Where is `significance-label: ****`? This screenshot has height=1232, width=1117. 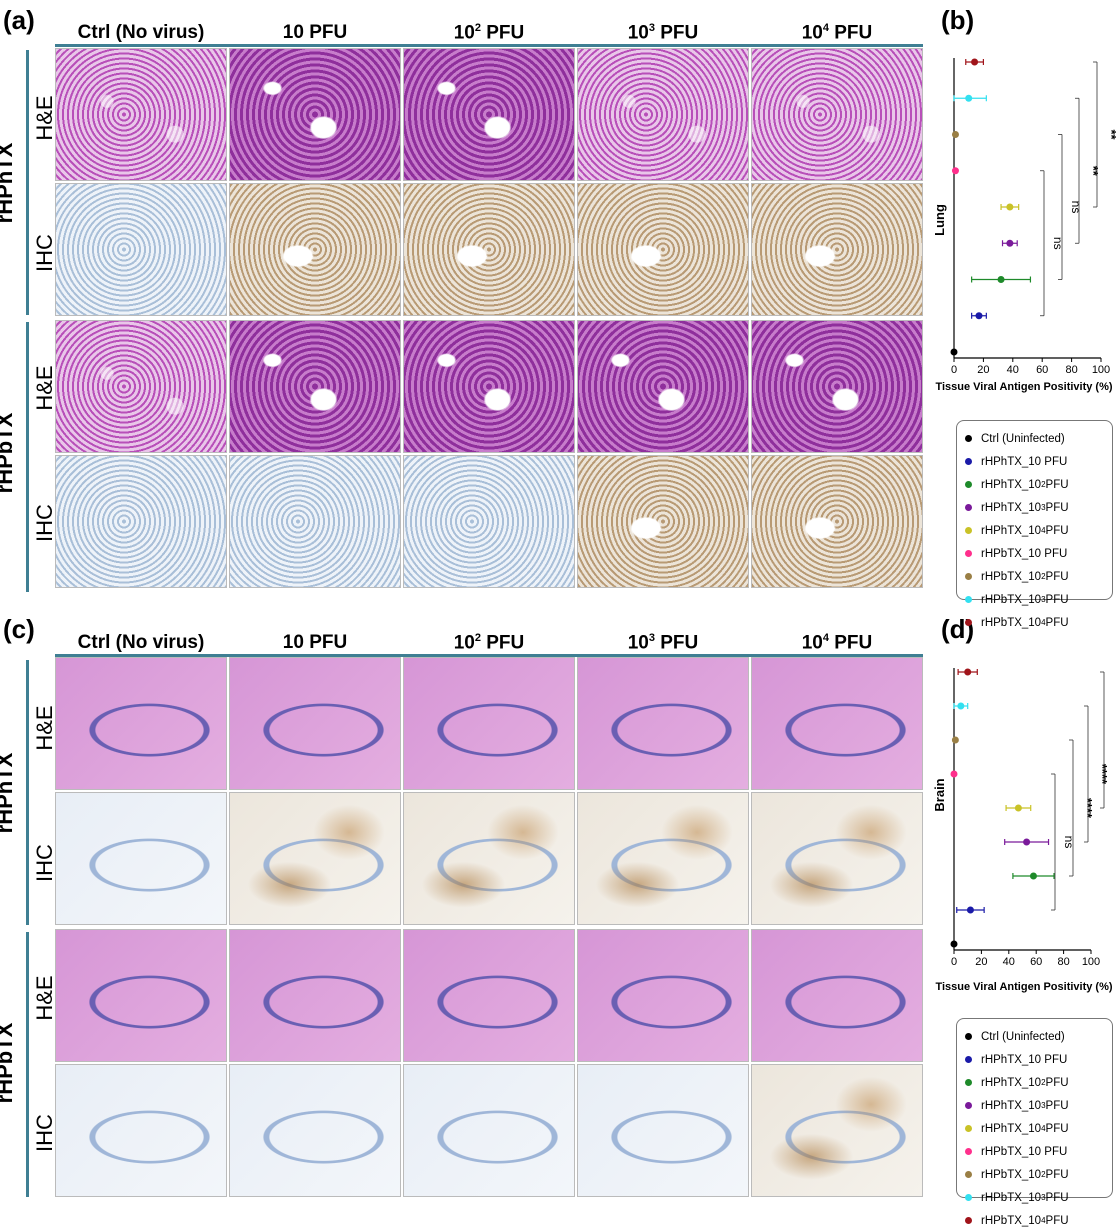 significance-label: **** is located at coordinates (1087, 808).